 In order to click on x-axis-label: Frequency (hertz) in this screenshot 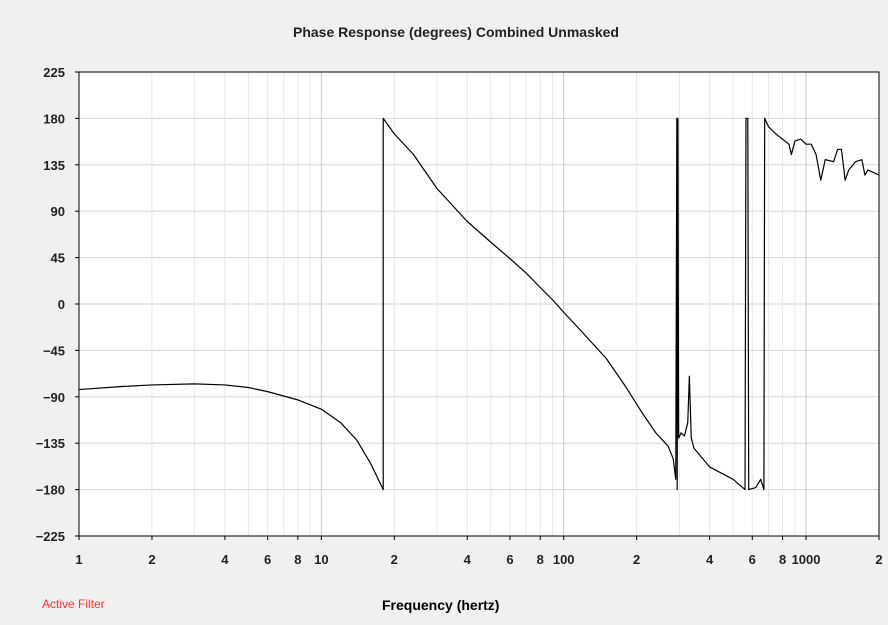, I will do `click(441, 605)`.